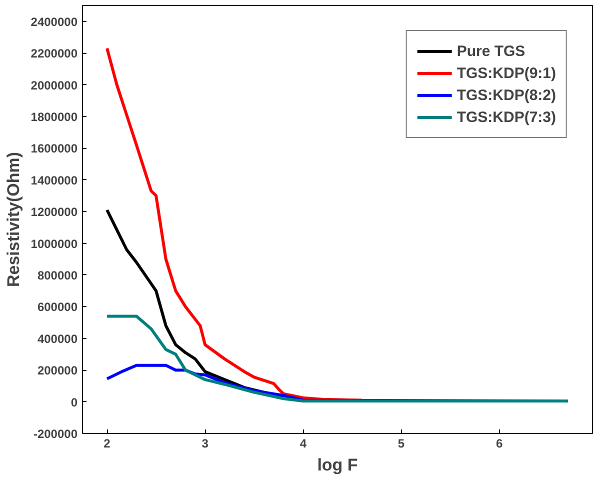 Image resolution: width=600 pixels, height=477 pixels. What do you see at coordinates (401, 443) in the screenshot?
I see `x-tick-label: 5` at bounding box center [401, 443].